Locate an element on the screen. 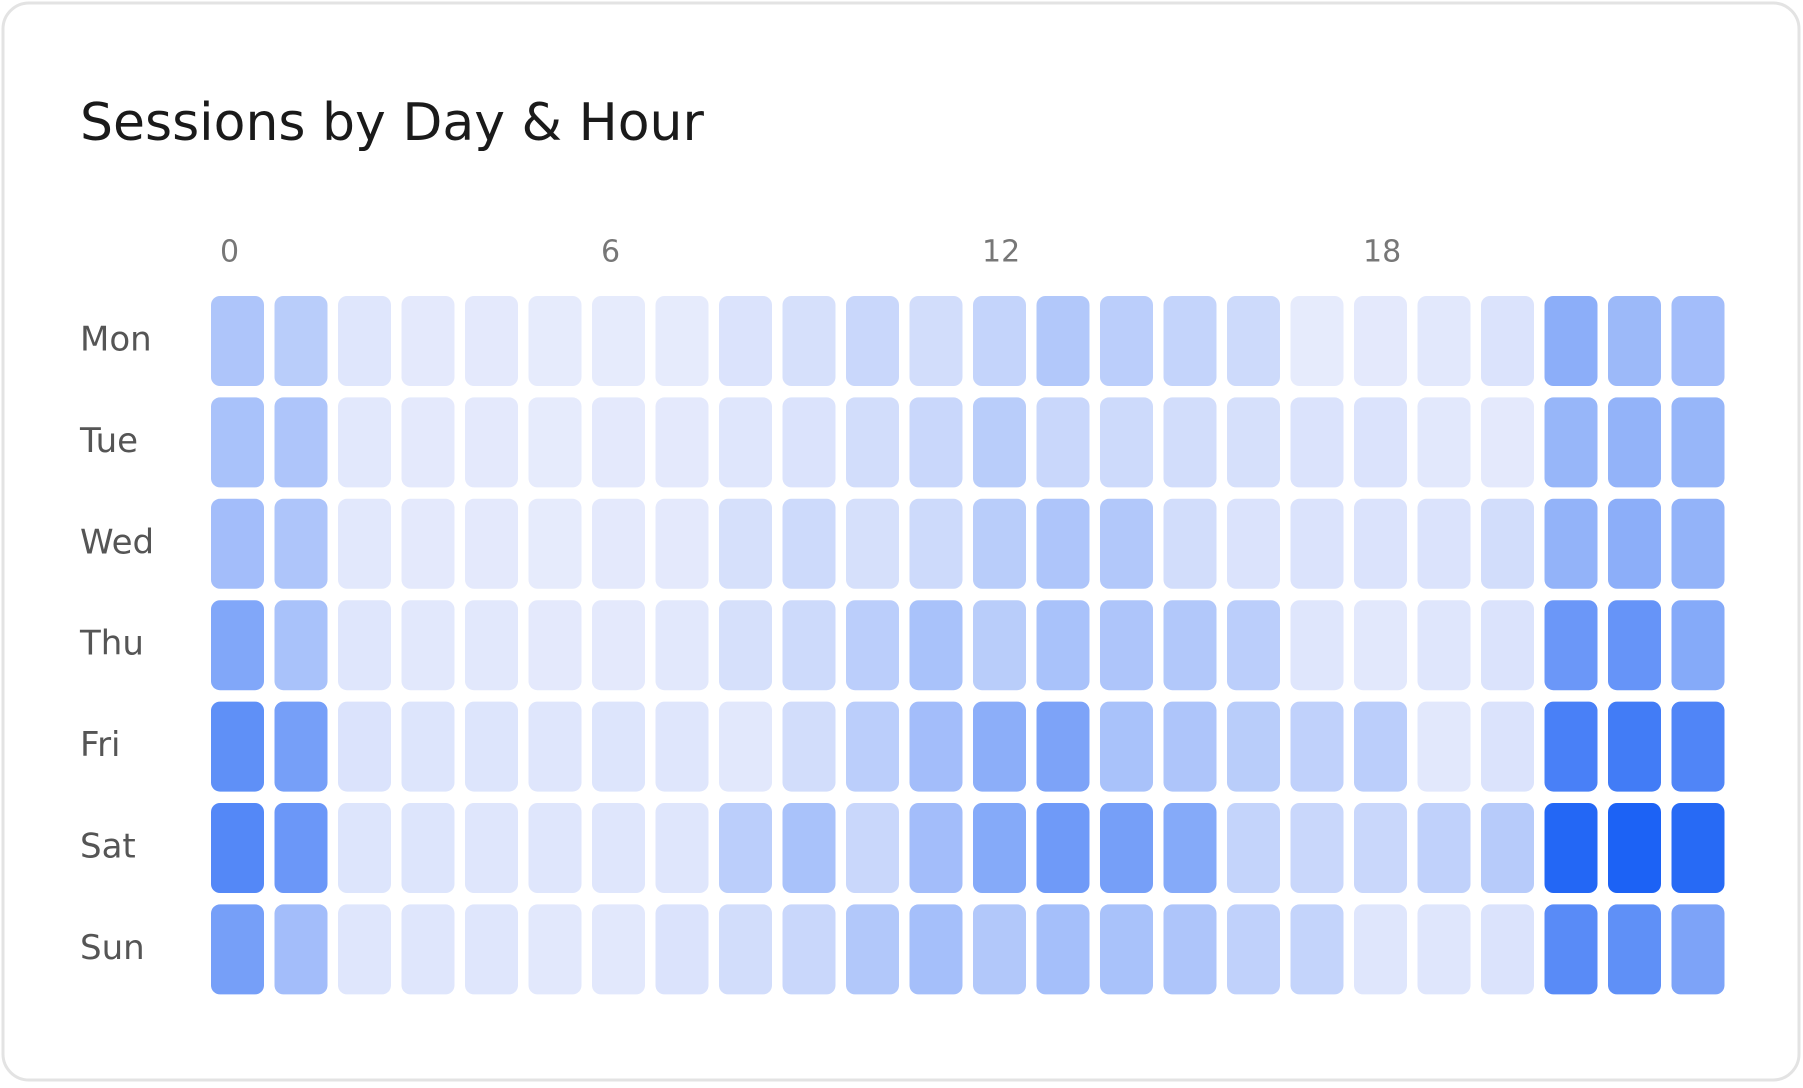 This screenshot has width=1803, height=1088. x-tick-label: 12 is located at coordinates (1001, 252).